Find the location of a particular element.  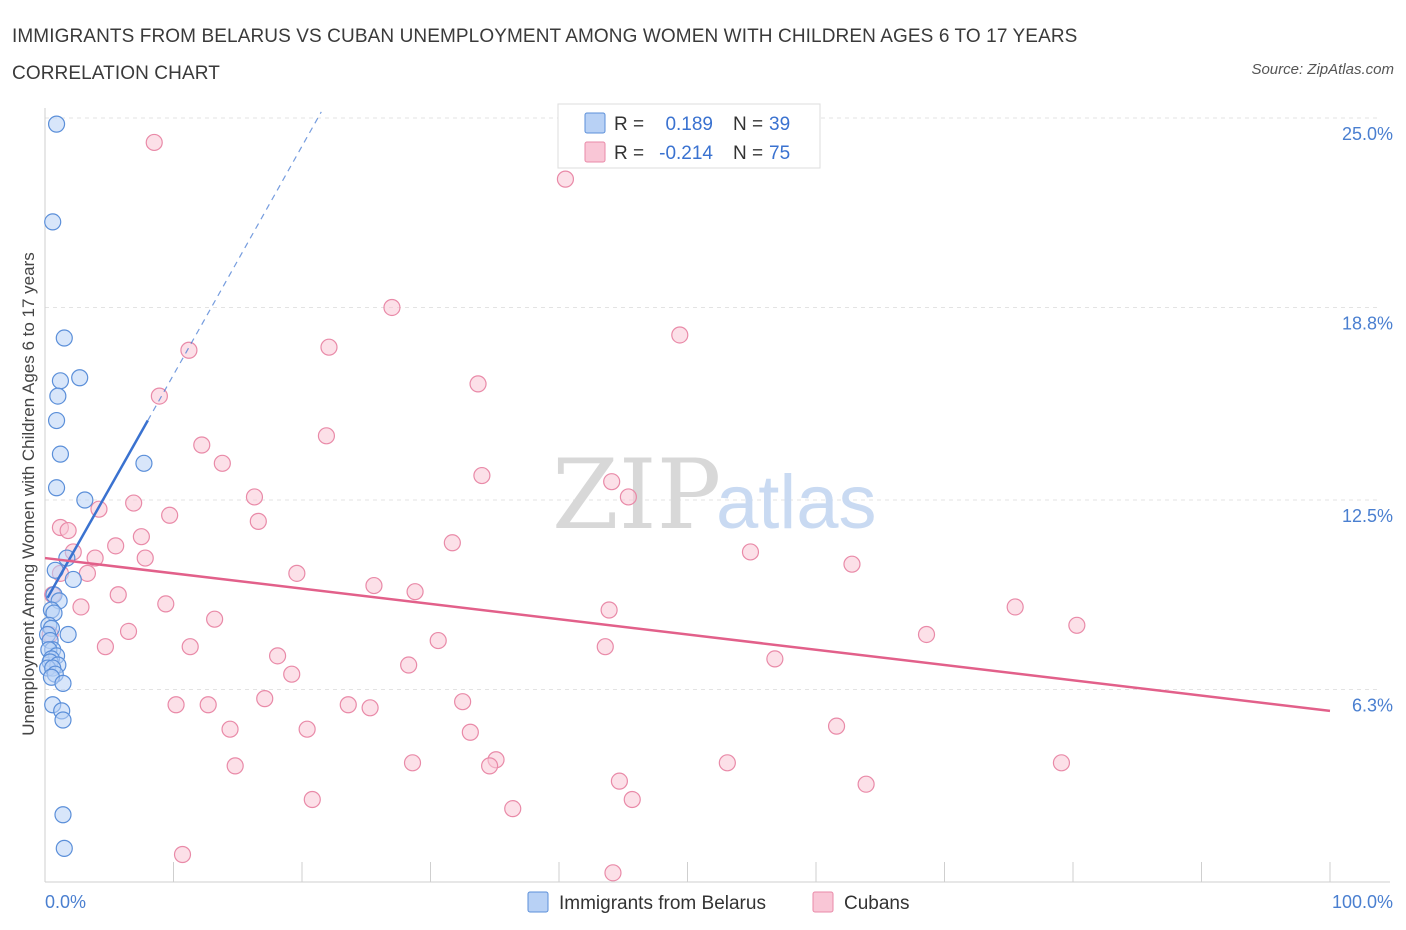

legend-r-label-cubans: R = is located at coordinates (629, 153).